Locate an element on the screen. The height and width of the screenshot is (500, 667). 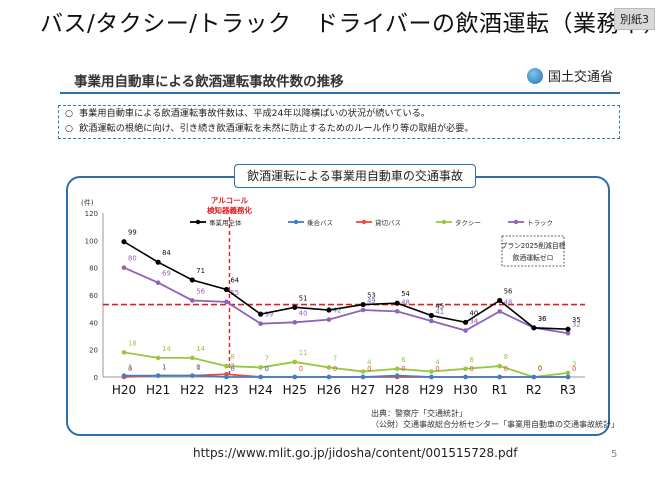
data-label: 40 is located at coordinates (474, 313).